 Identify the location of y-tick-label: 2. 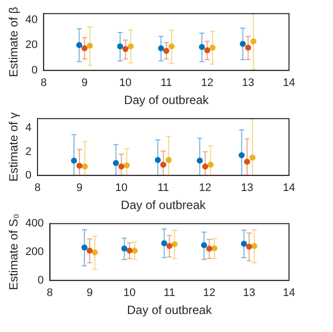
(28, 152).